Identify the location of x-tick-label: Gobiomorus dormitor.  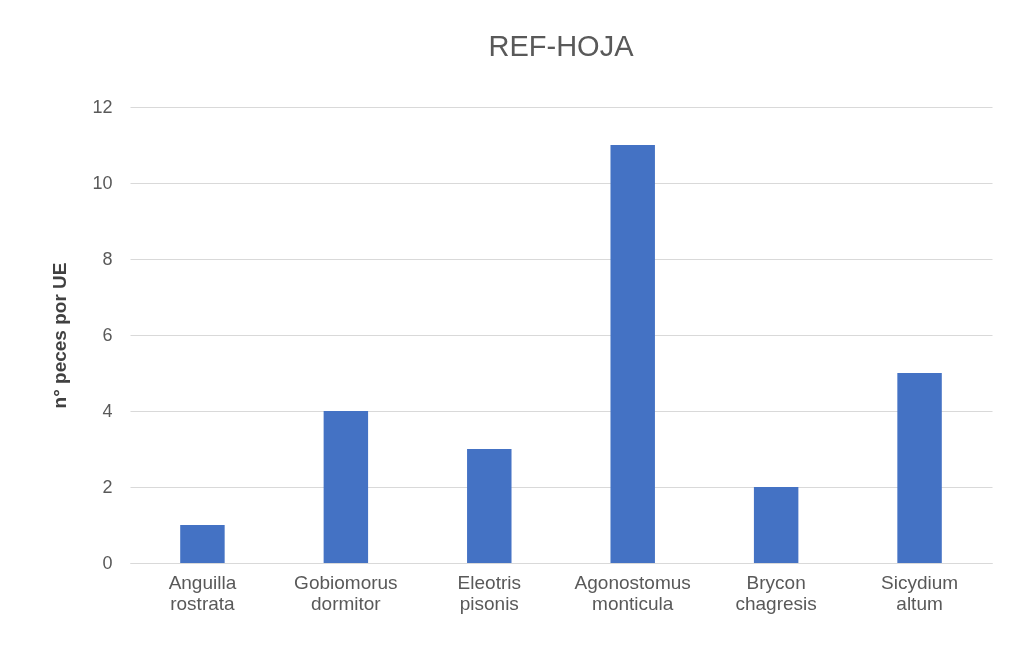
(346, 592).